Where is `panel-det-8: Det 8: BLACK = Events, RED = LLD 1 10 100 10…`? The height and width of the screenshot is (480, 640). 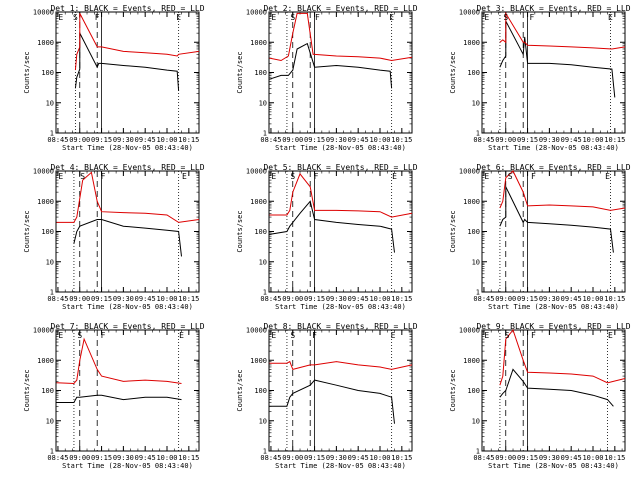 panel-det-8: Det 8: BLACK = Events, RED = LLD 1 10 100 10… is located at coordinates (327, 396).